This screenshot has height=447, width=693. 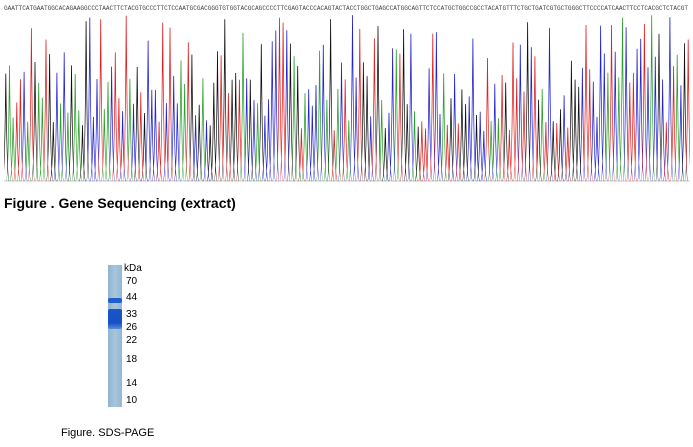 I want to click on sequencing-figure-title: Figure . Gene Sequencing (extract), so click(x=120, y=203).